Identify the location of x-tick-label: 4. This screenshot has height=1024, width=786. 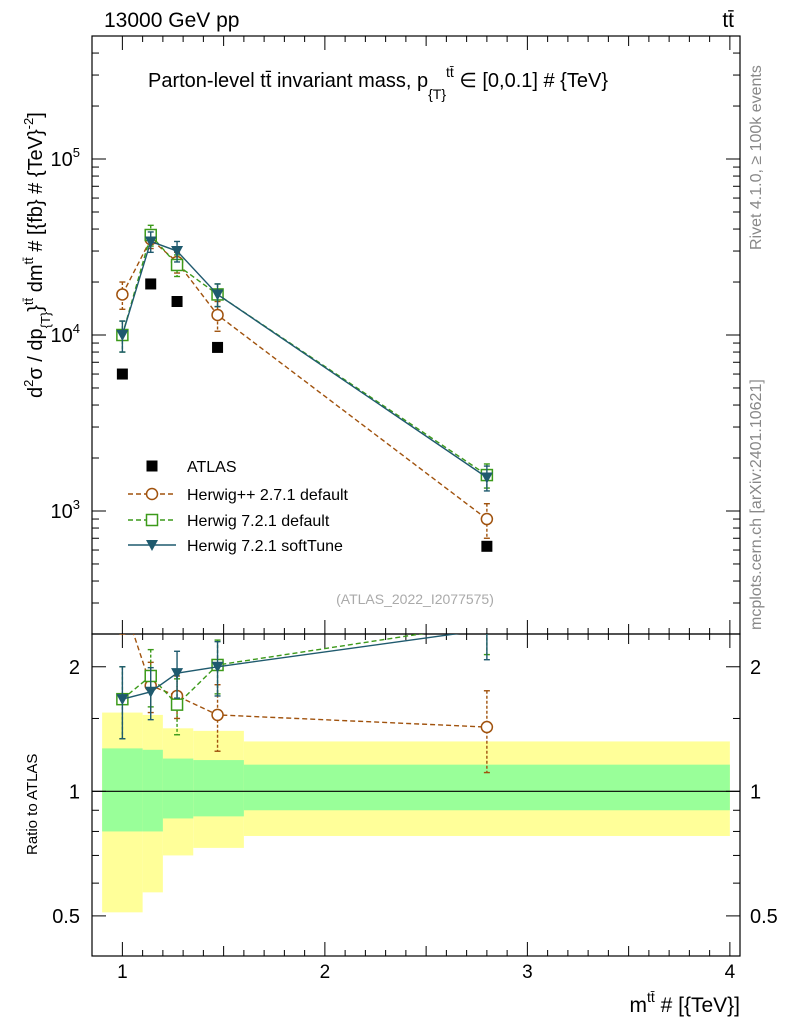
(730, 972).